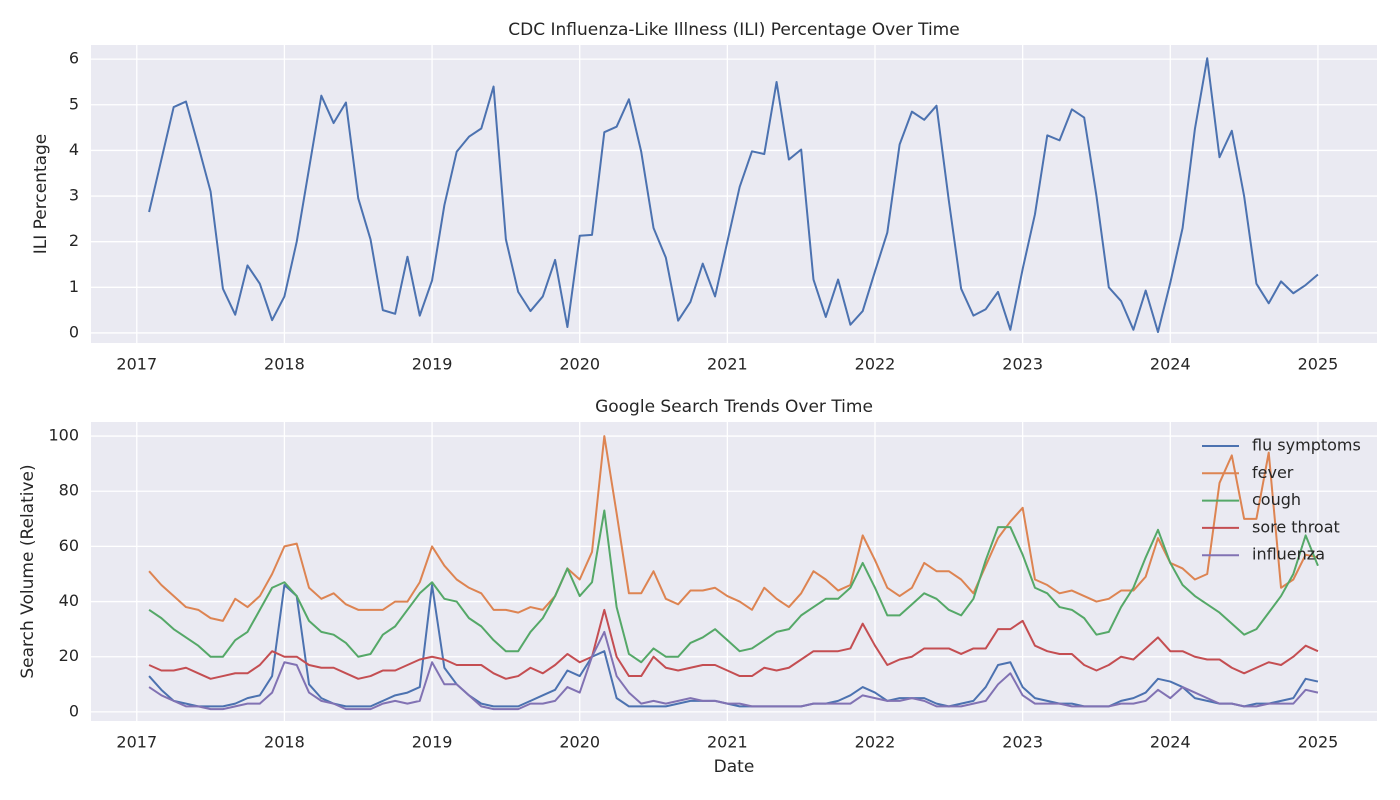  Describe the element at coordinates (74, 103) in the screenshot. I see `y-tick-label: 5` at that location.